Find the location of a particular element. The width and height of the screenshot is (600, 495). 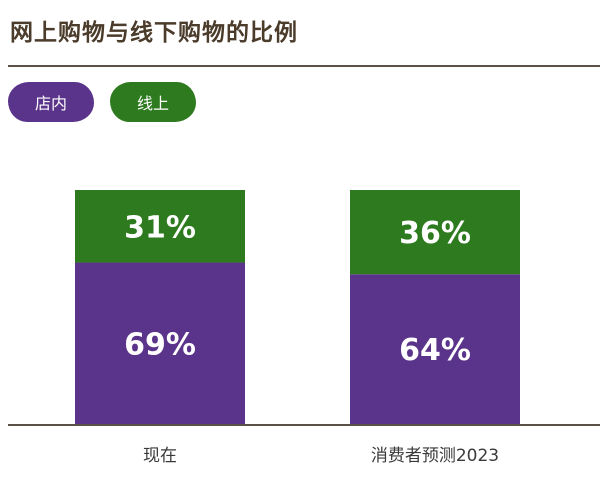

legend-item-in-store: 店内 is located at coordinates (51, 102).